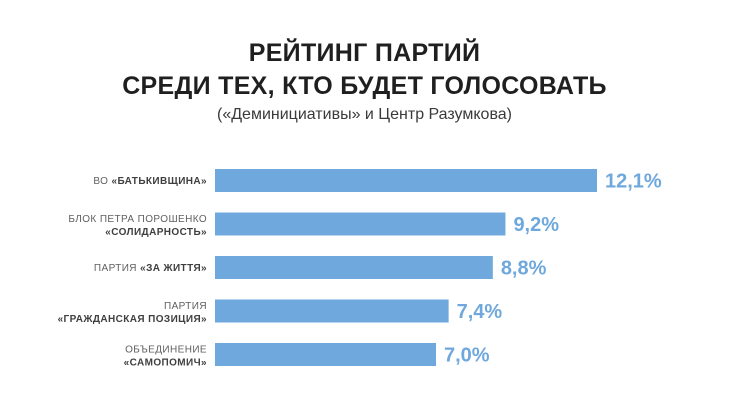  What do you see at coordinates (166, 350) in the screenshot?
I see `category-label: ОБЪЕДИНЕНИЕ` at bounding box center [166, 350].